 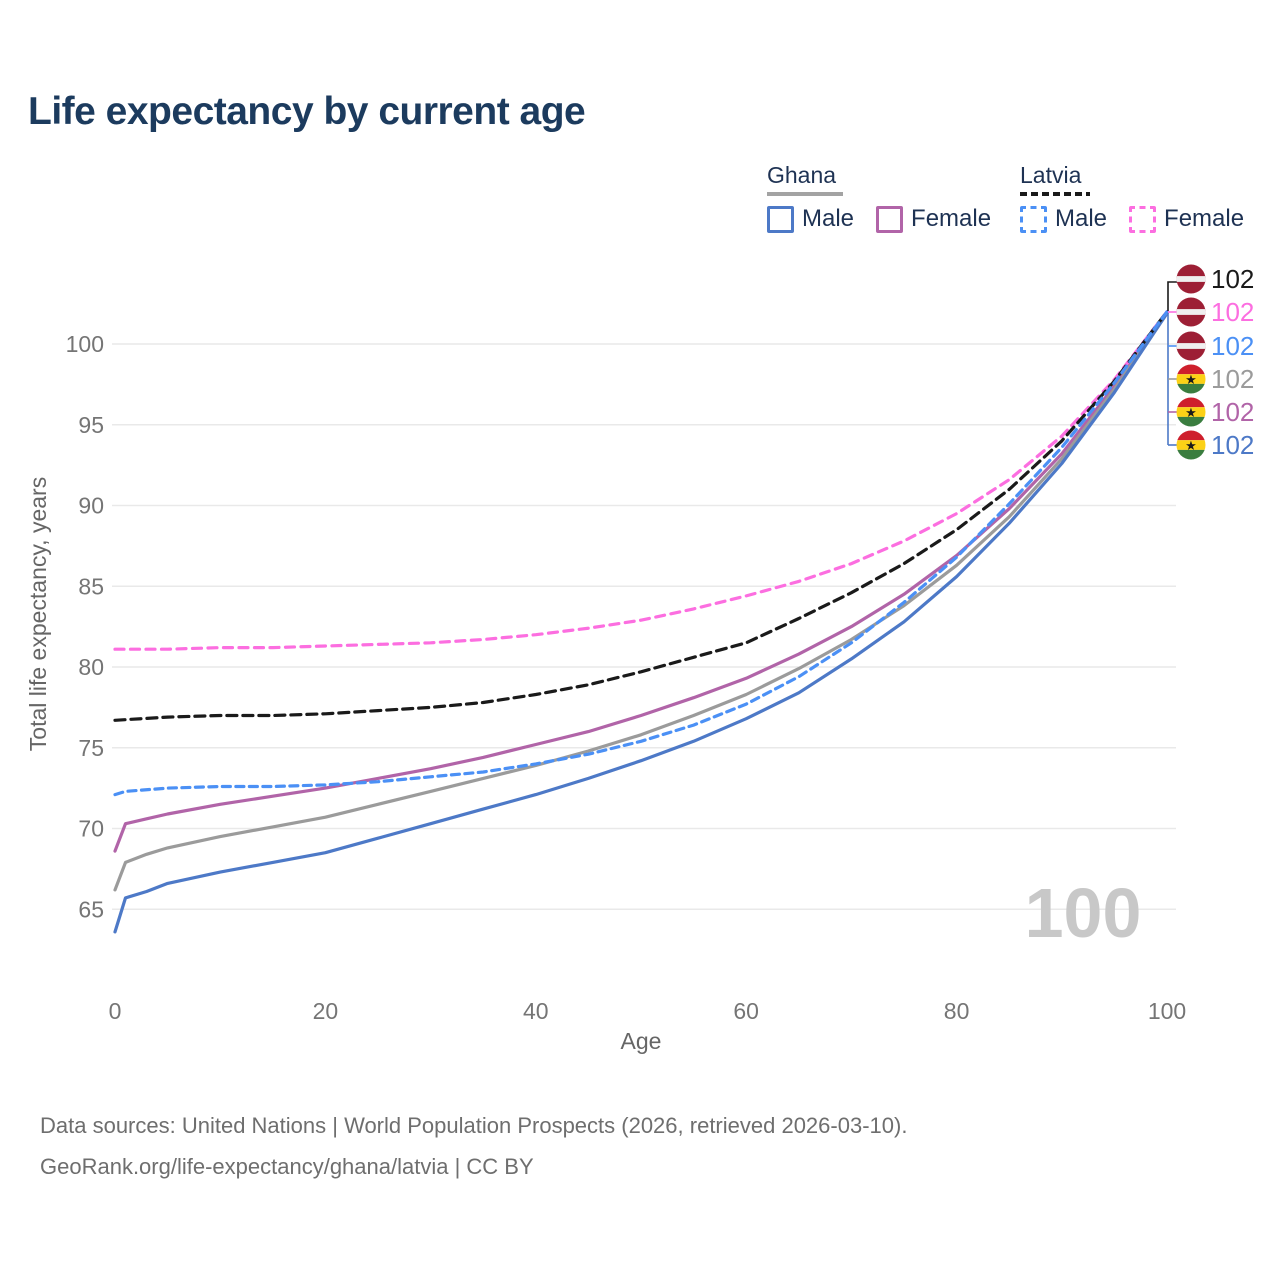 I want to click on legend-ghana-female-label: Female, so click(x=951, y=218).